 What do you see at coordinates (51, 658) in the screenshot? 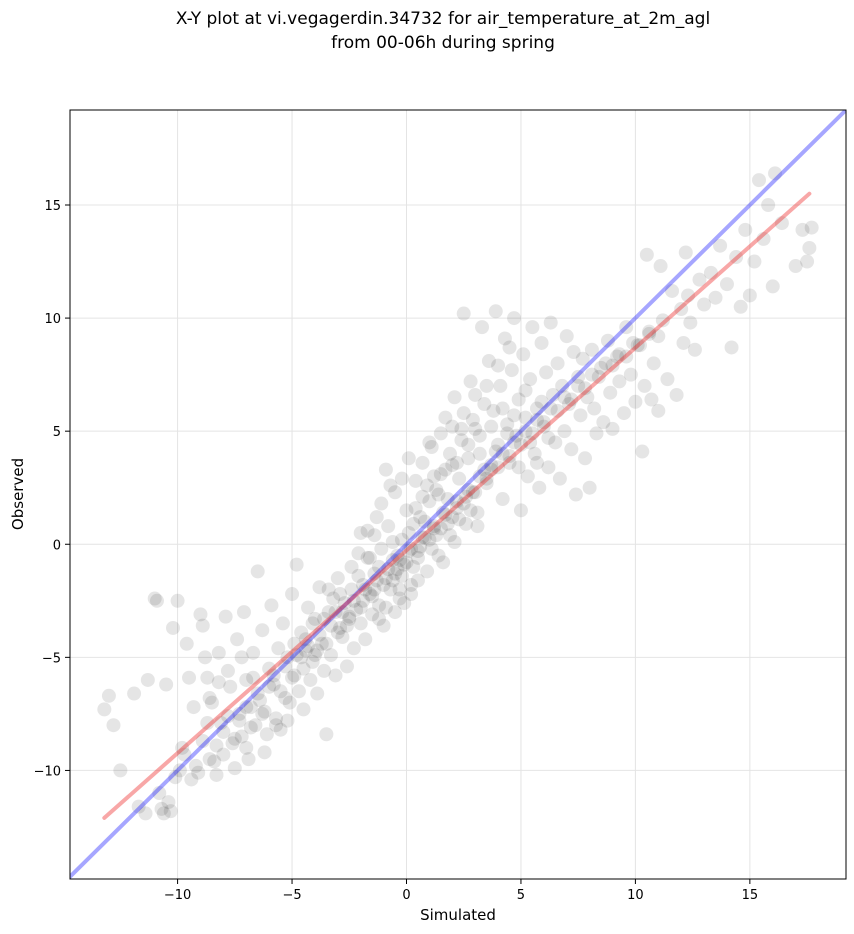
I see `y-tick-label: −5` at bounding box center [51, 658].